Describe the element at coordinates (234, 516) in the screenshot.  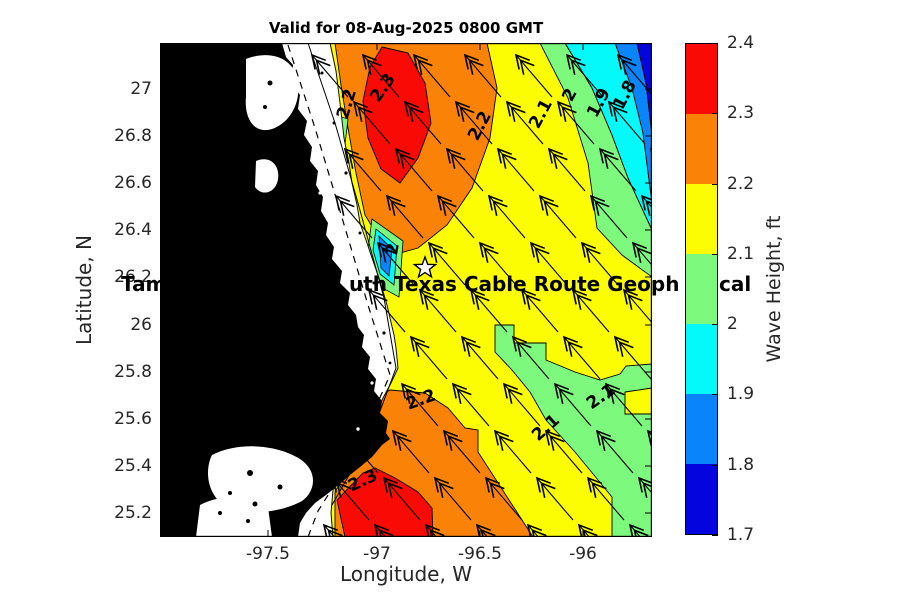
I see `lagoon-southwest` at that location.